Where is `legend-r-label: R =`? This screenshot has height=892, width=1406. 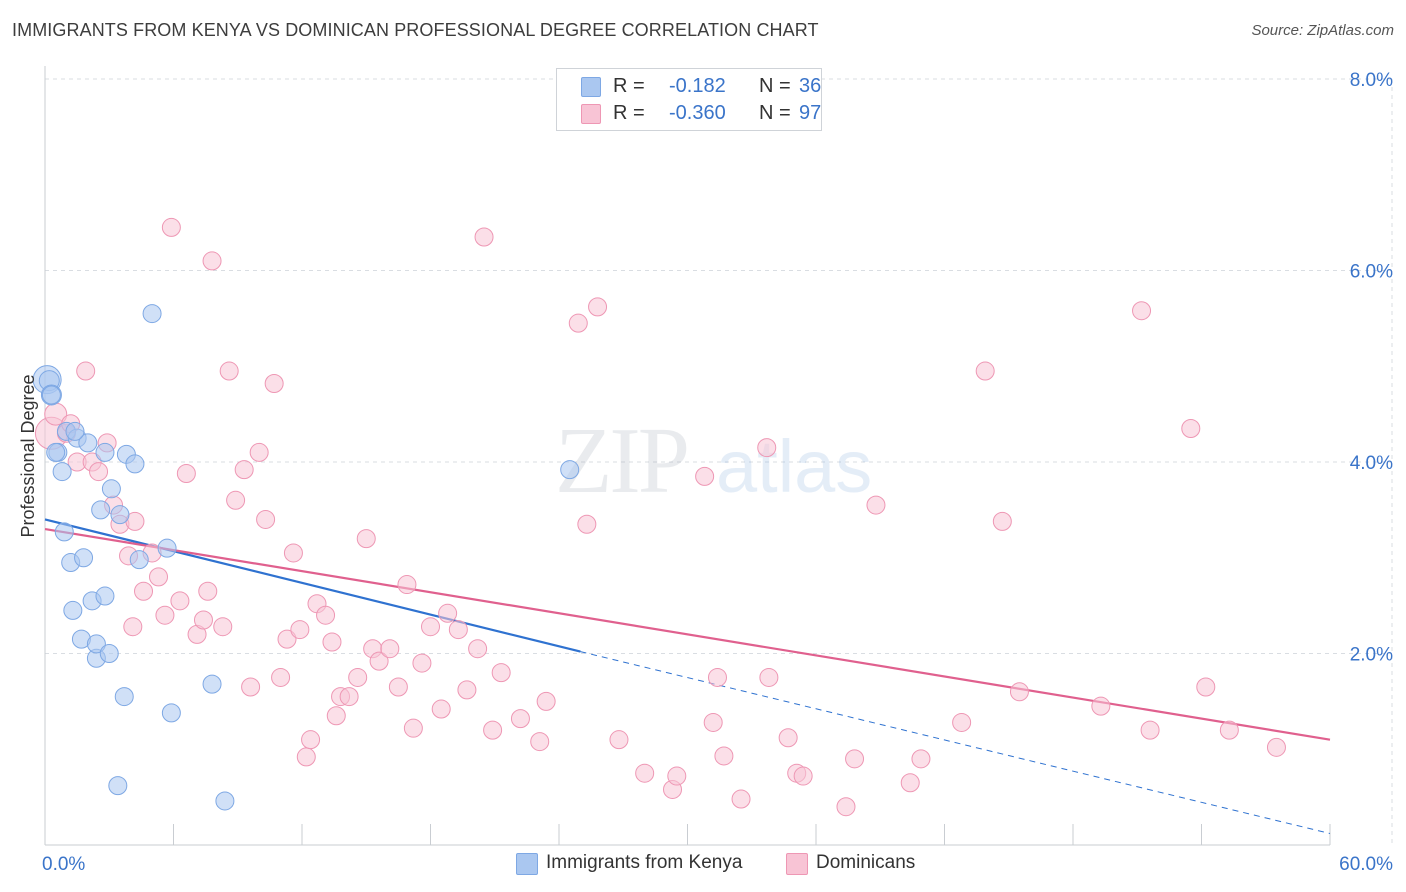 legend-r-label: R = is located at coordinates (629, 113).